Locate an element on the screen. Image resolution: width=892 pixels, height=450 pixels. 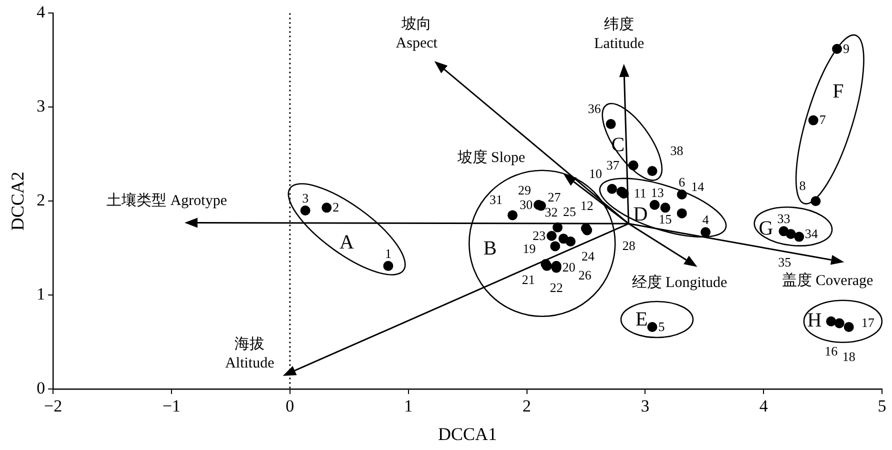
y-tick-label: 4 is located at coordinates (41, 12).